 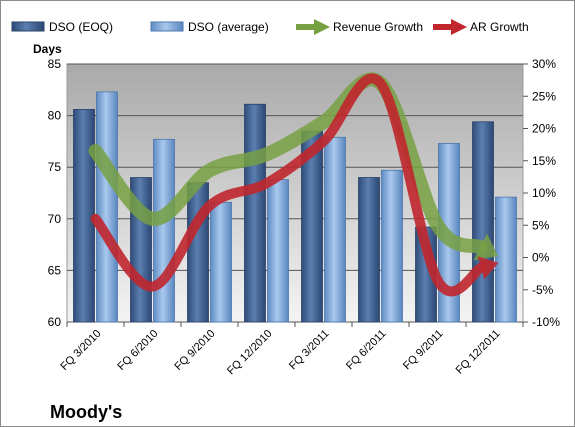 What do you see at coordinates (543, 290) in the screenshot?
I see `y2-tick-label: -5%` at bounding box center [543, 290].